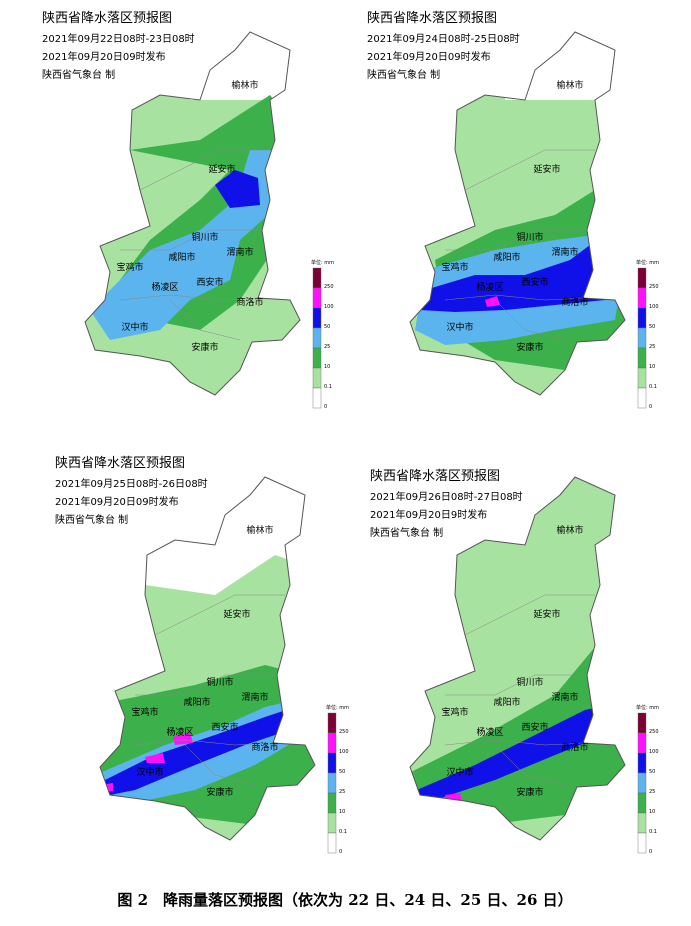 The width and height of the screenshot is (691, 926). Describe the element at coordinates (131, 483) in the screenshot. I see `forecast-period: 2021年09月25日08时-26日08时` at that location.